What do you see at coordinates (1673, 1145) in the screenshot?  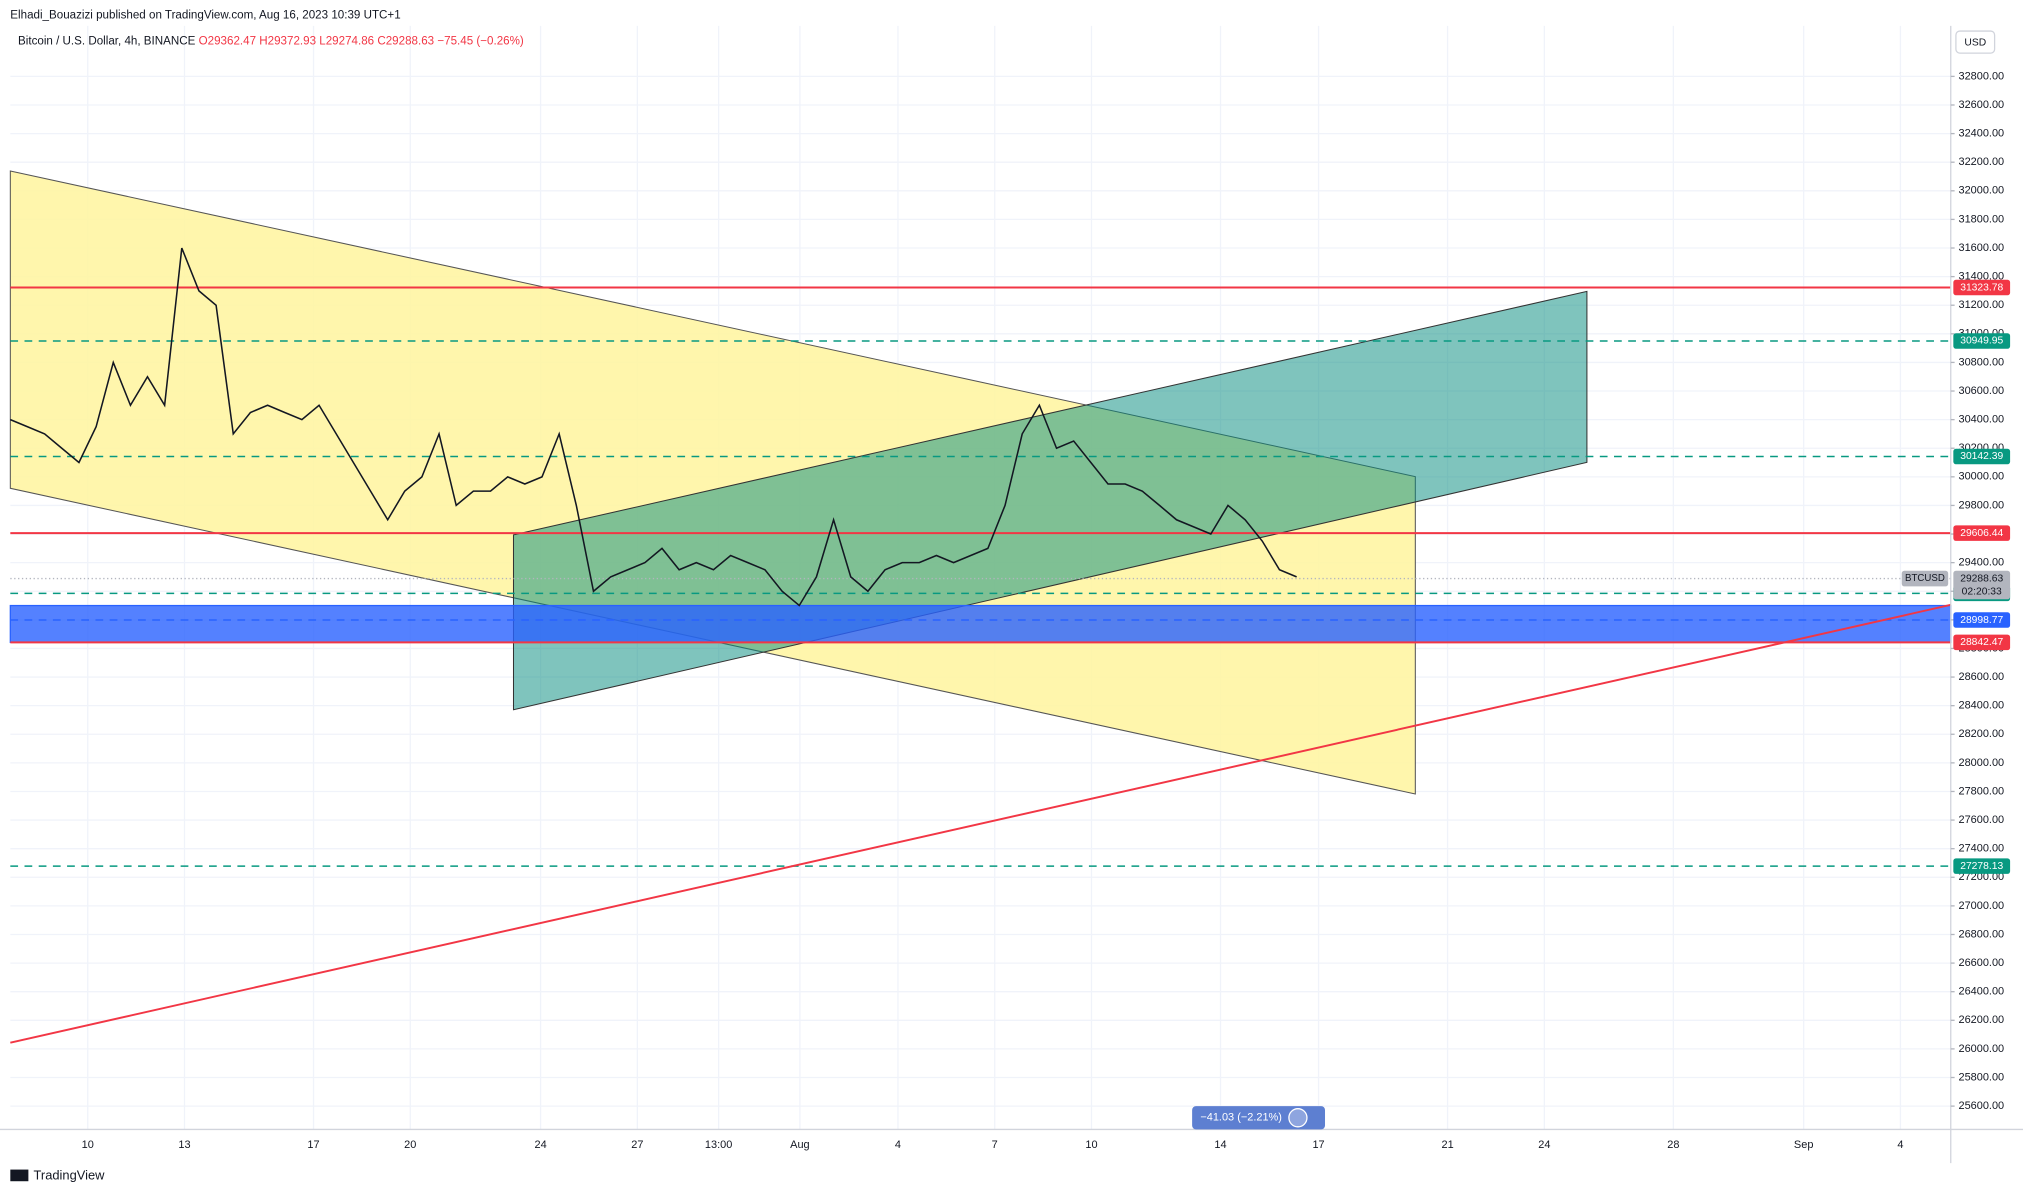 I see `x-tick-label: 28` at bounding box center [1673, 1145].